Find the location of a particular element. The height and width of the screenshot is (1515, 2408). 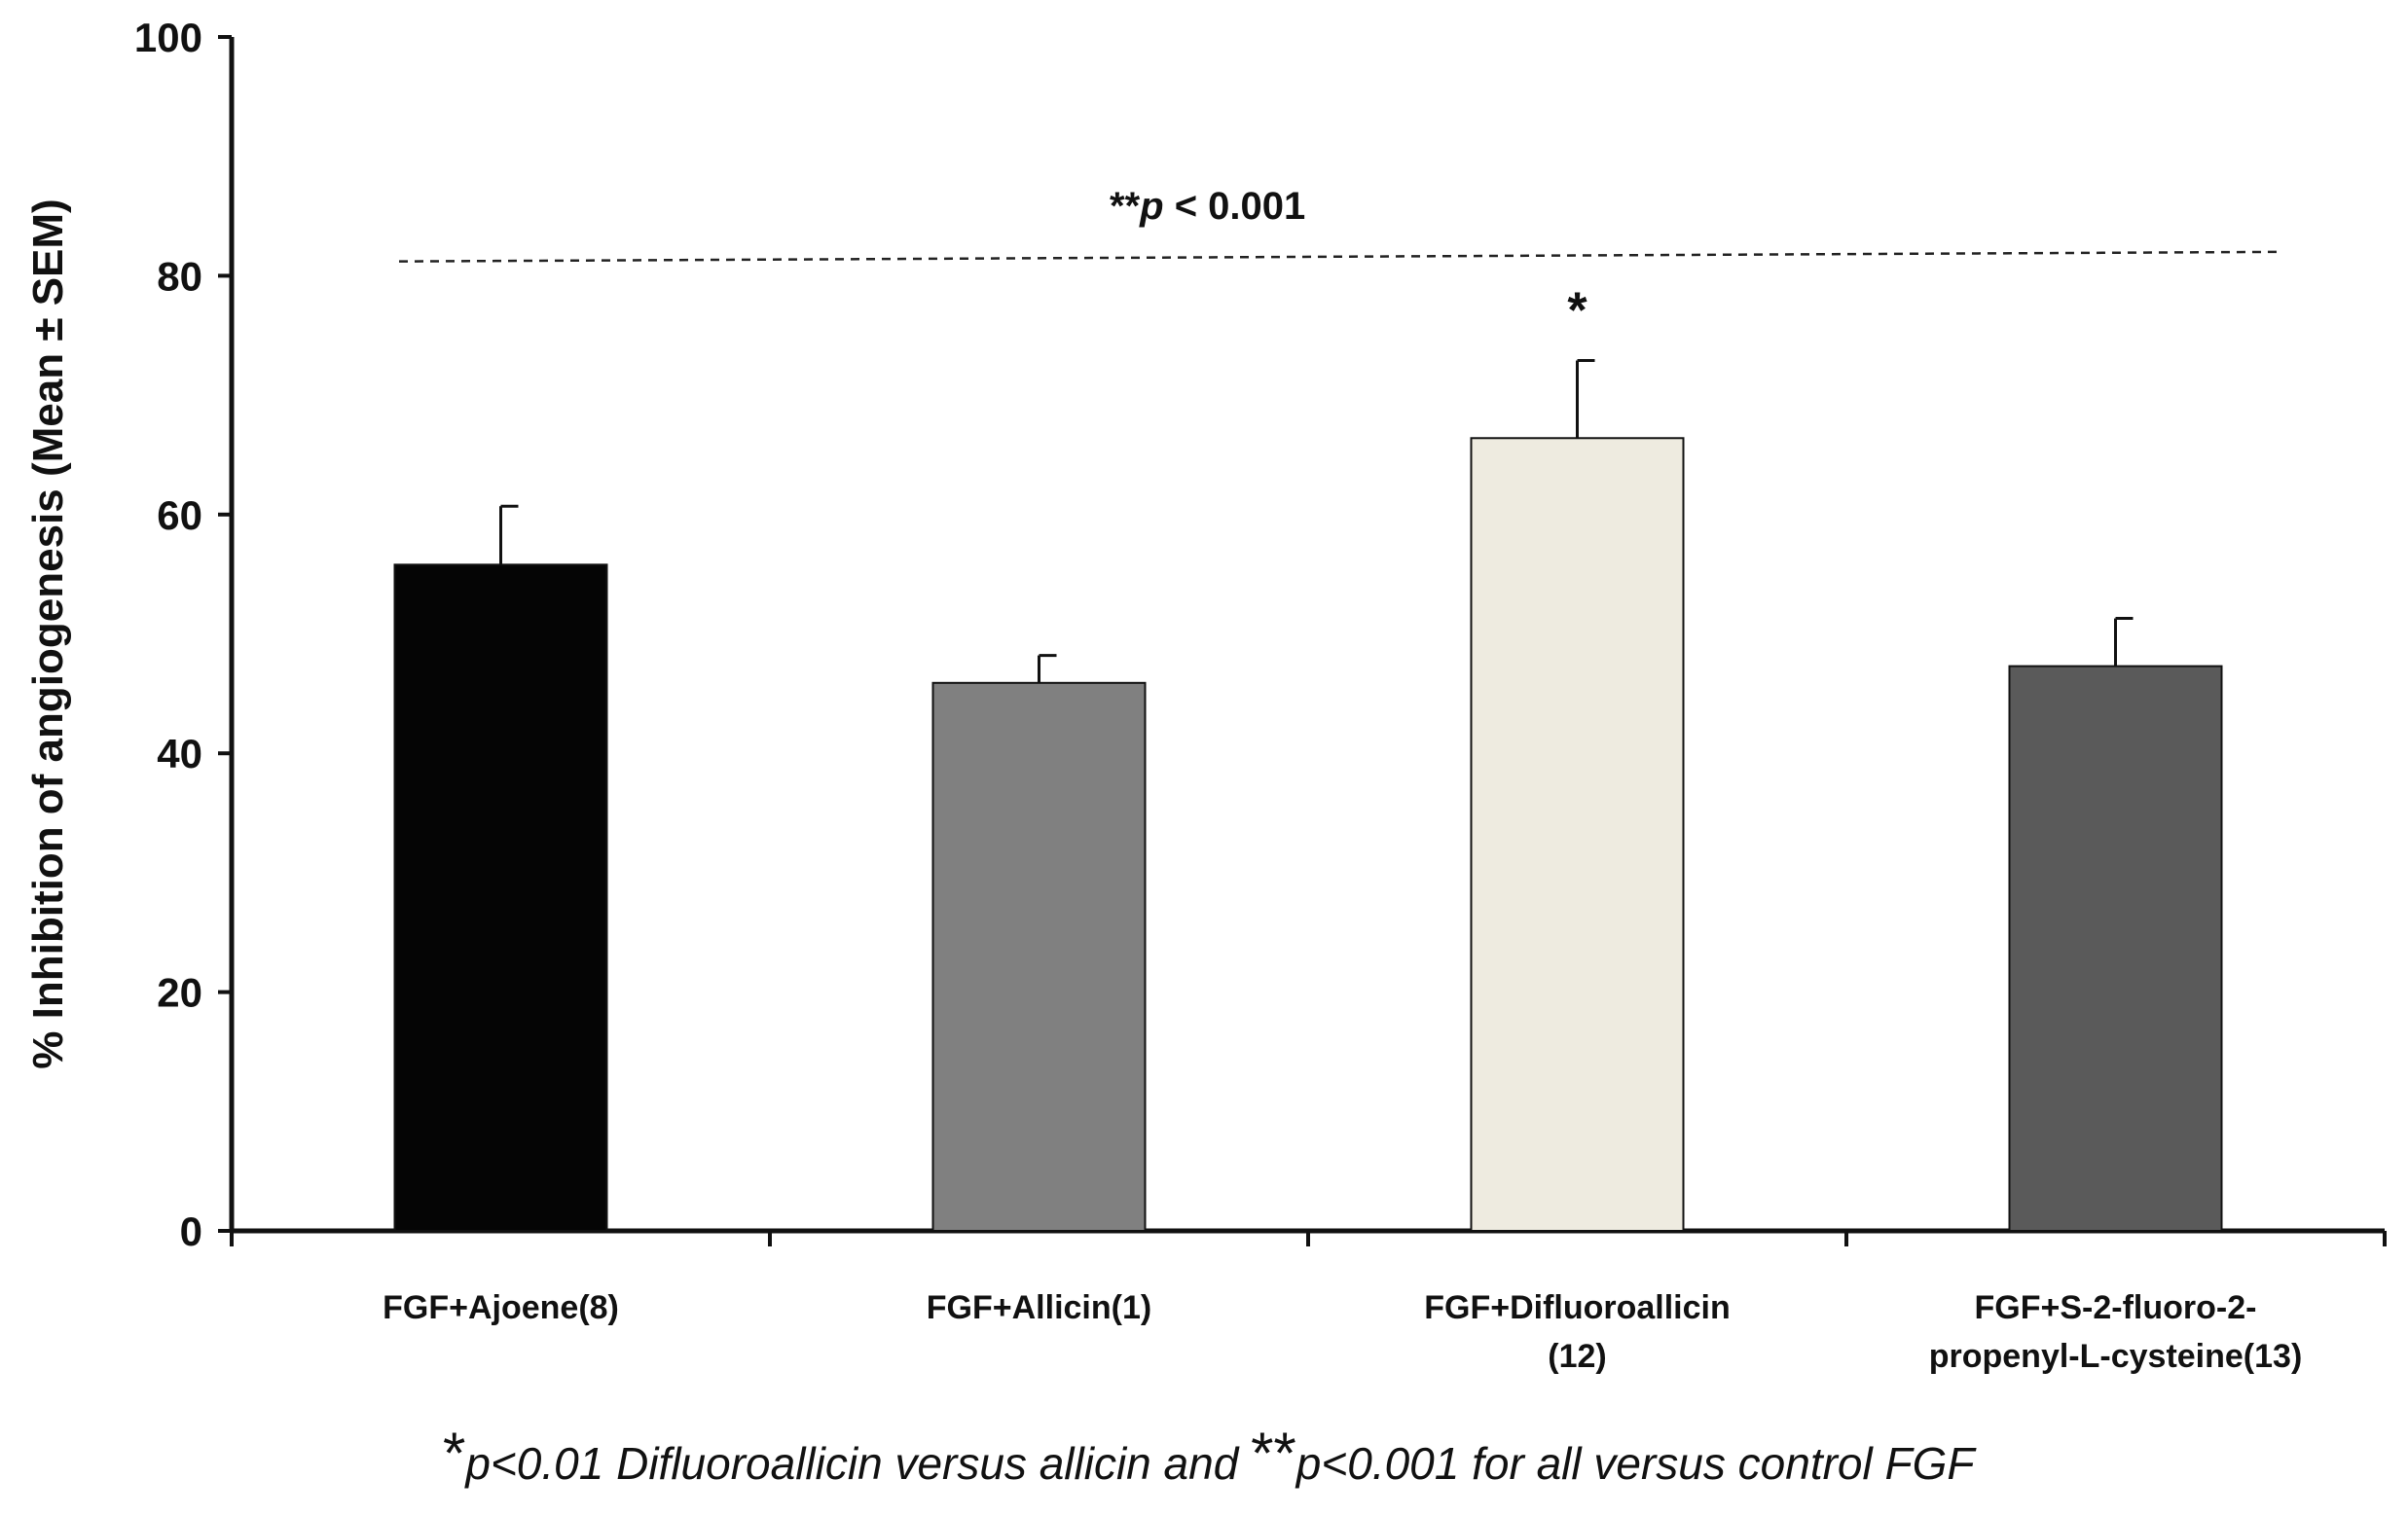

y-tick-label: 0 is located at coordinates (191, 1231).